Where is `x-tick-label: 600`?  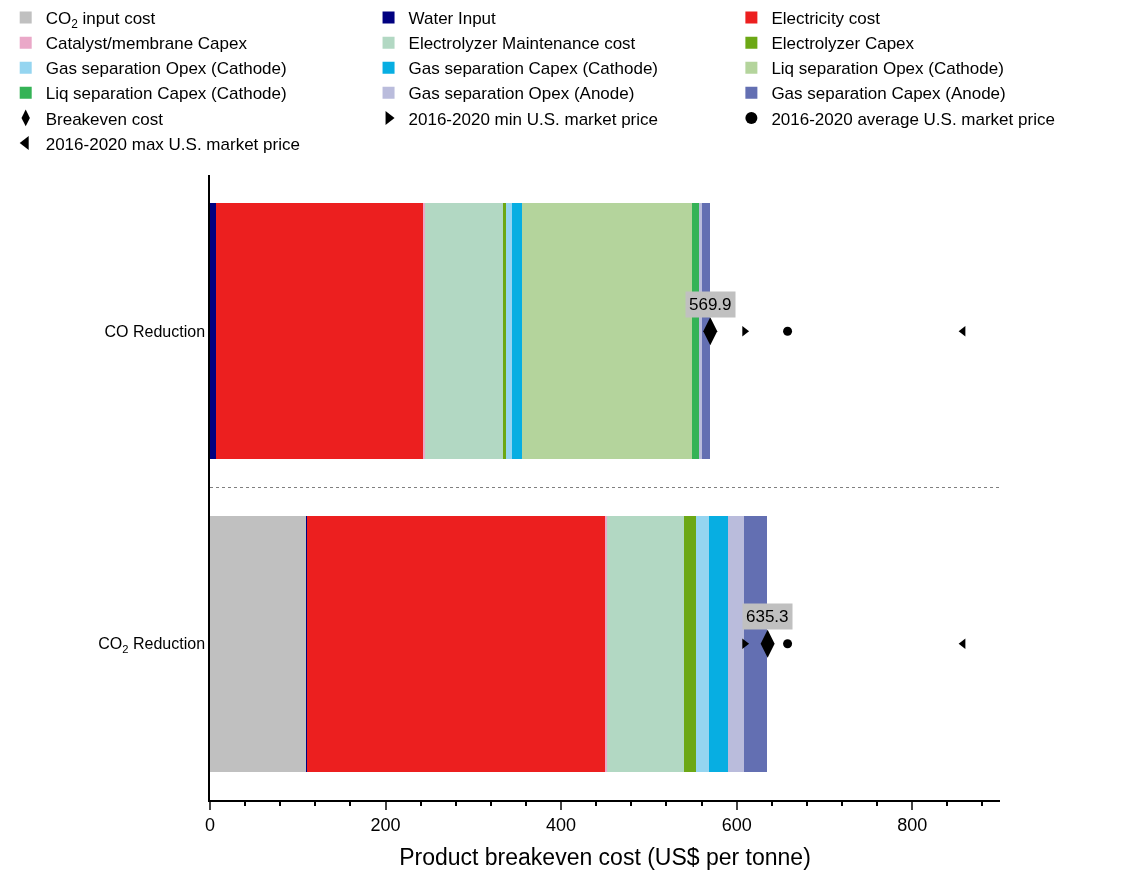
x-tick-label: 600 is located at coordinates (736, 825).